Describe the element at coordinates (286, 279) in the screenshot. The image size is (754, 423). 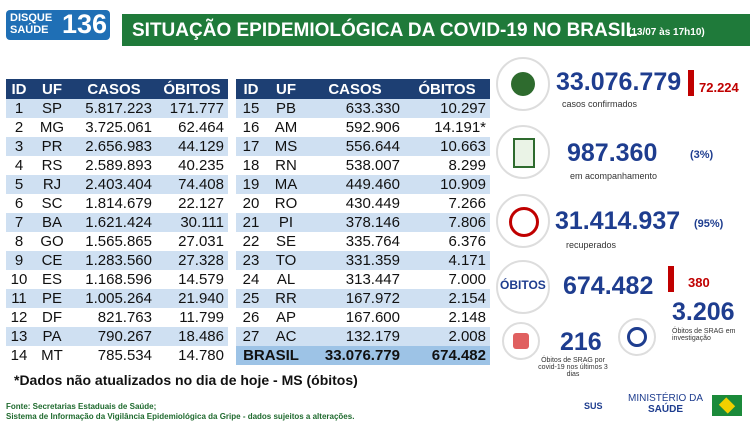
I see `uf-cell: AL` at that location.